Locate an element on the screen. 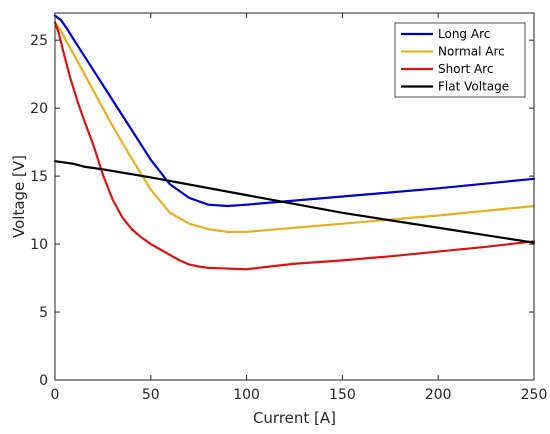 This screenshot has height=434, width=550. y-tick-label: 0 is located at coordinates (43, 381).